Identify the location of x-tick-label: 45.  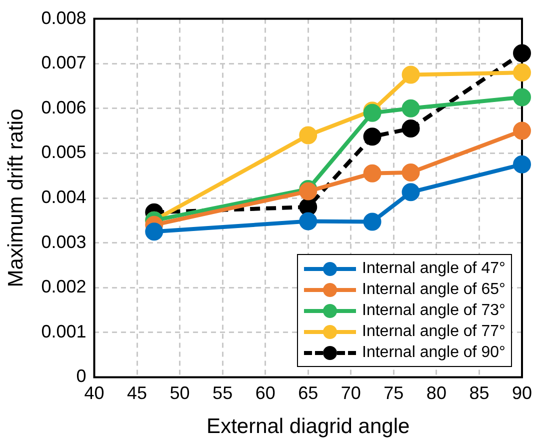
(137, 392).